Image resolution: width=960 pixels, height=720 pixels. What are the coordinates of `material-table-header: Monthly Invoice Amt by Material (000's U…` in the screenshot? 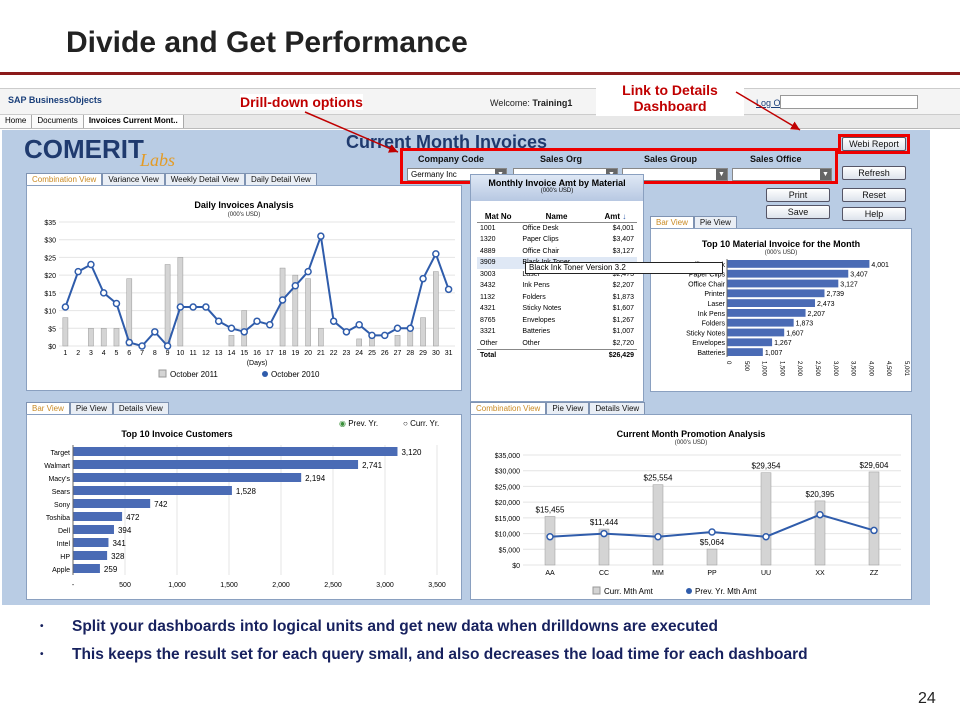 It's located at (557, 188).